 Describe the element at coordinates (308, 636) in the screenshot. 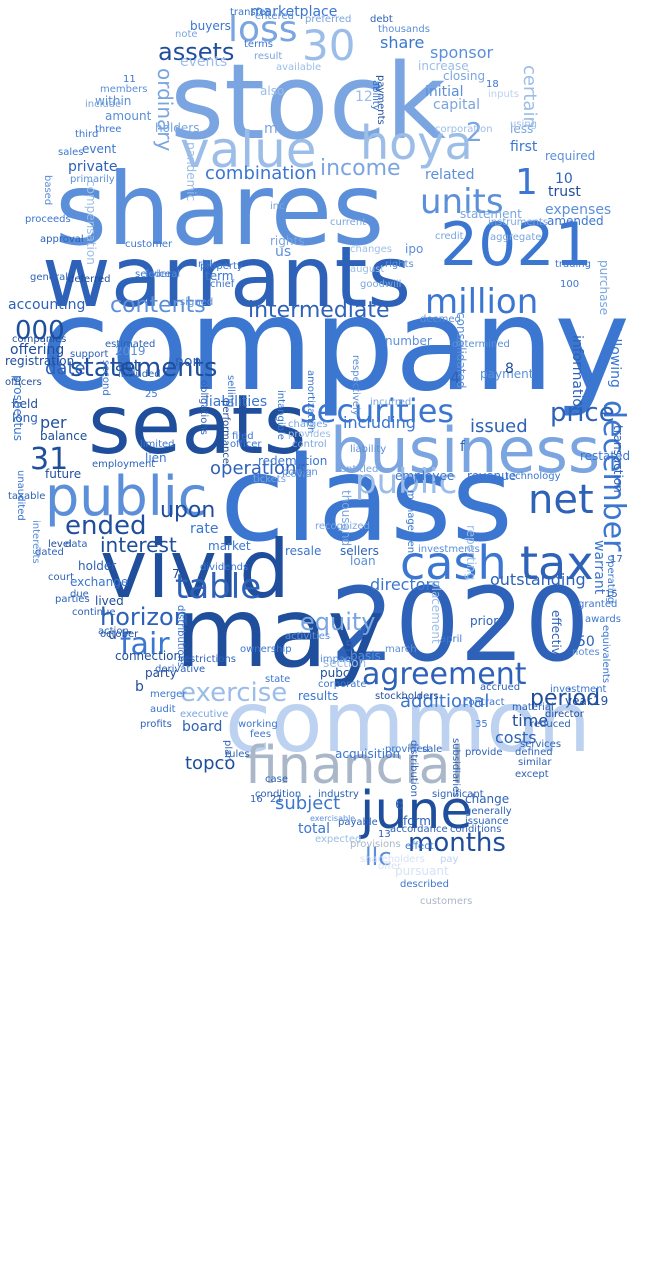

I see `word-cloud-word: activities` at that location.